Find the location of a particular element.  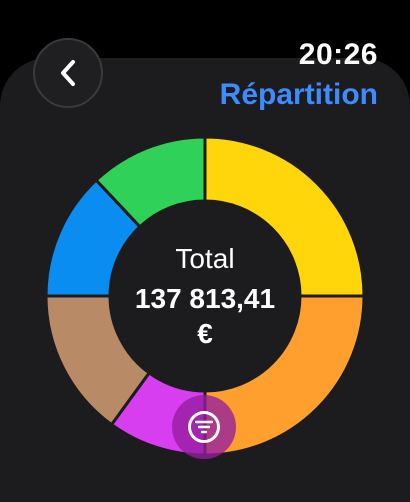

filter-button is located at coordinates (204, 427).